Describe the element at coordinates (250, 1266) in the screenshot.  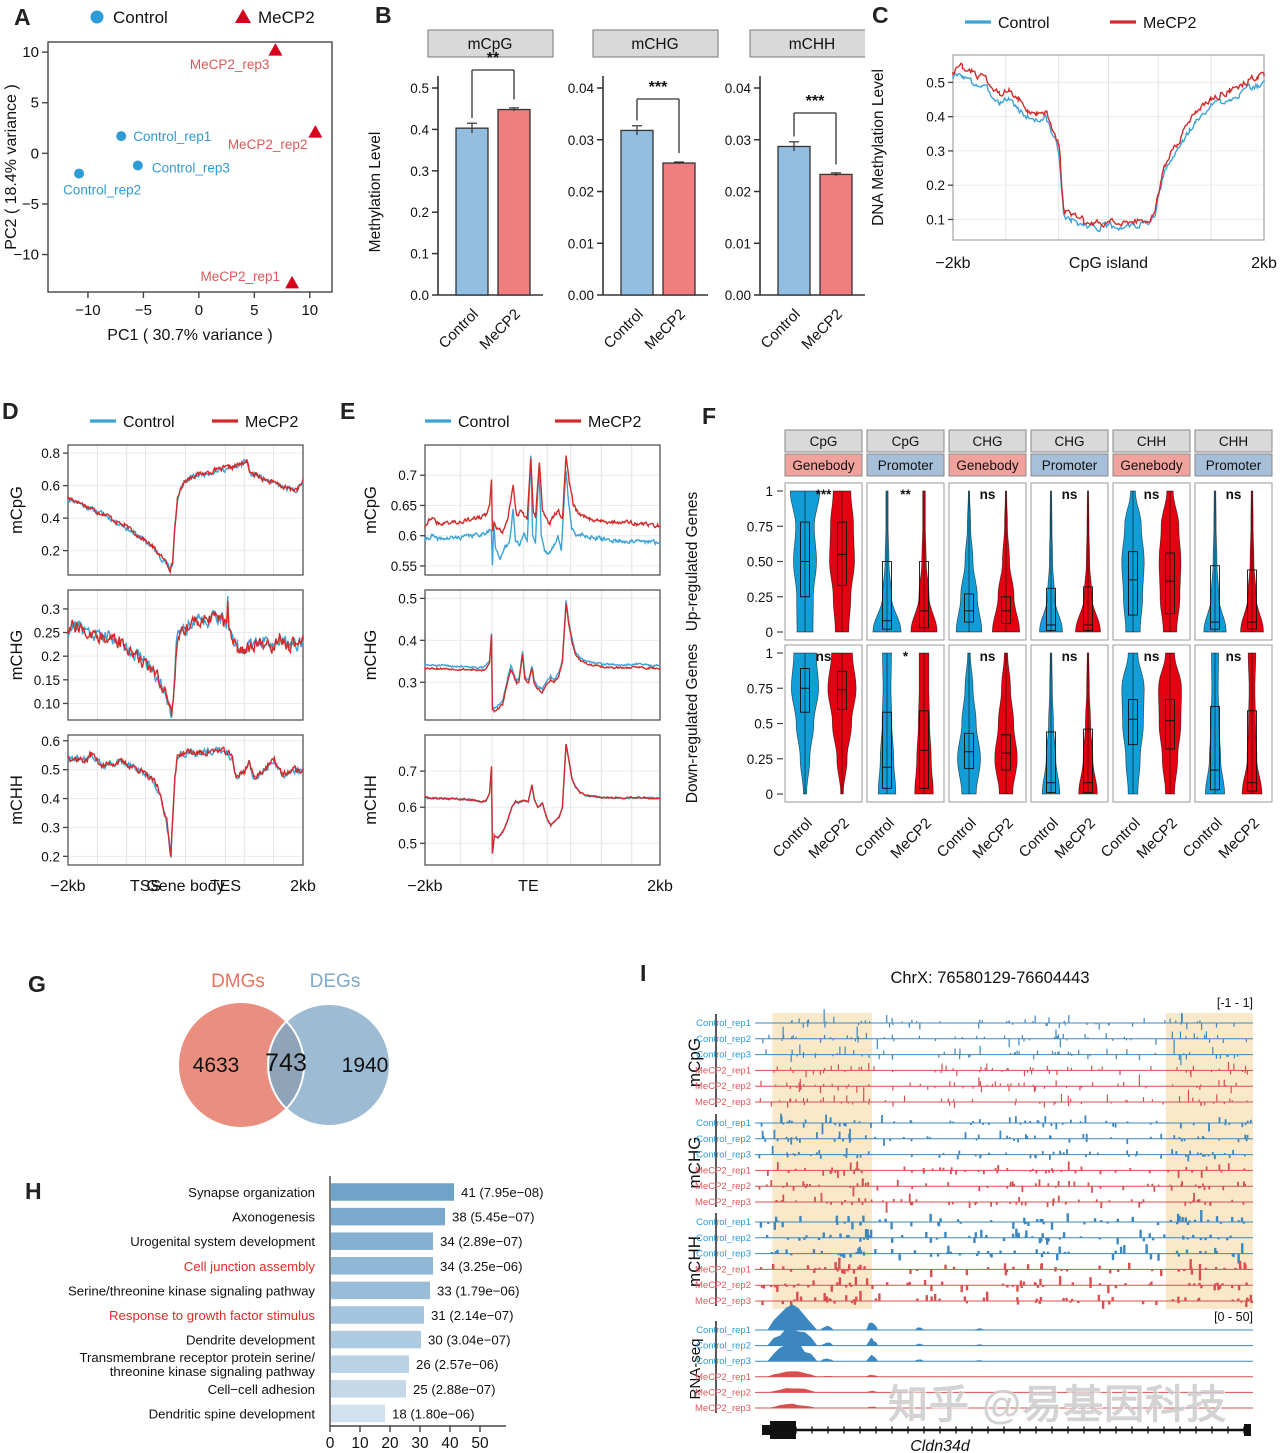
I see `svg-text: Cell junction assembly` at that location.